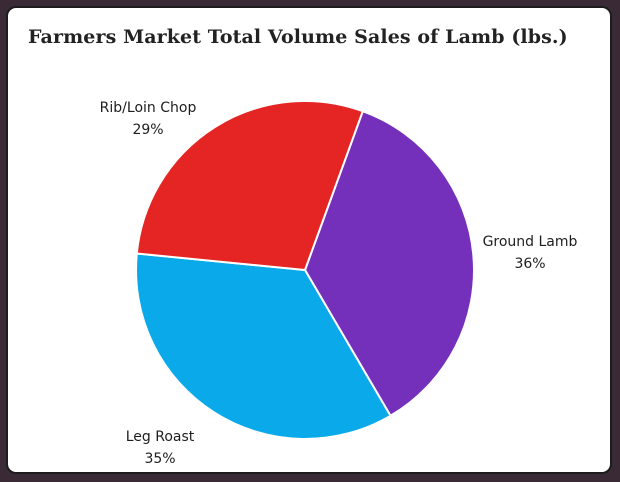  Describe the element at coordinates (147, 130) in the screenshot. I see `slice-percent-label: 29%` at that location.